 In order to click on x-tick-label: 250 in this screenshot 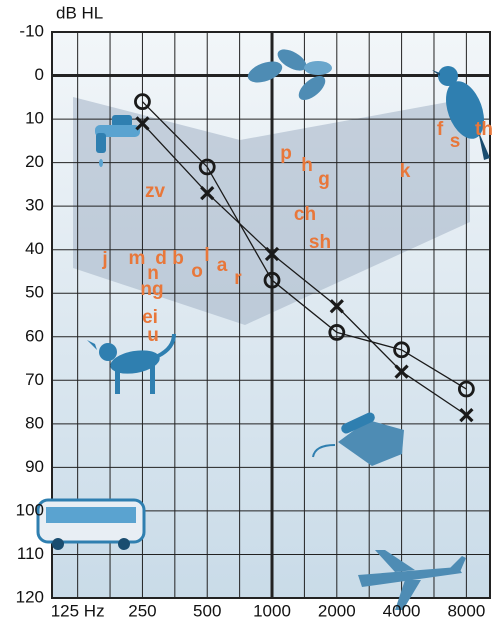, I will do `click(142, 610)`.